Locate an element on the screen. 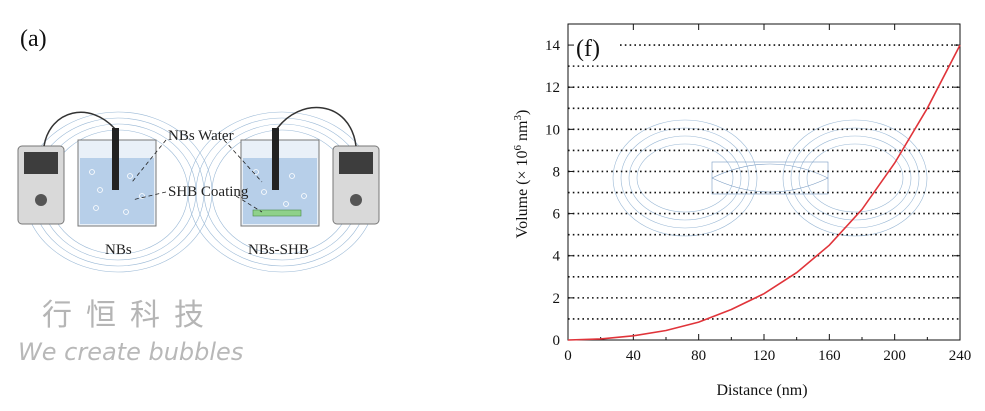 The height and width of the screenshot is (411, 985). y-tick-label: 2 is located at coordinates (557, 299).